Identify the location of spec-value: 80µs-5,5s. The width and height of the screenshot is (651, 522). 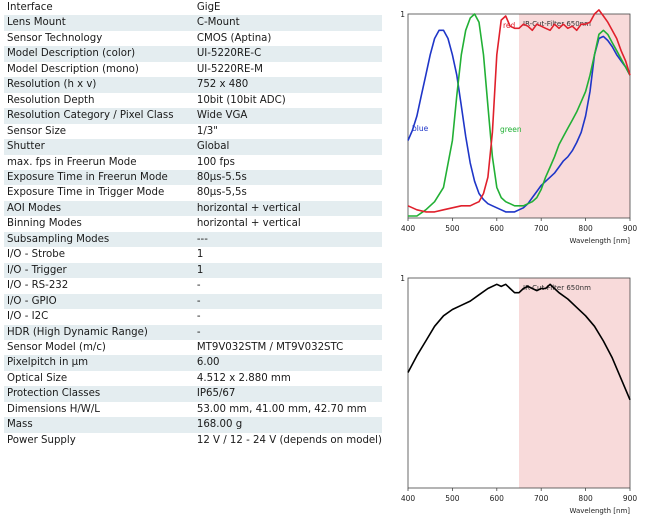
(221, 193).